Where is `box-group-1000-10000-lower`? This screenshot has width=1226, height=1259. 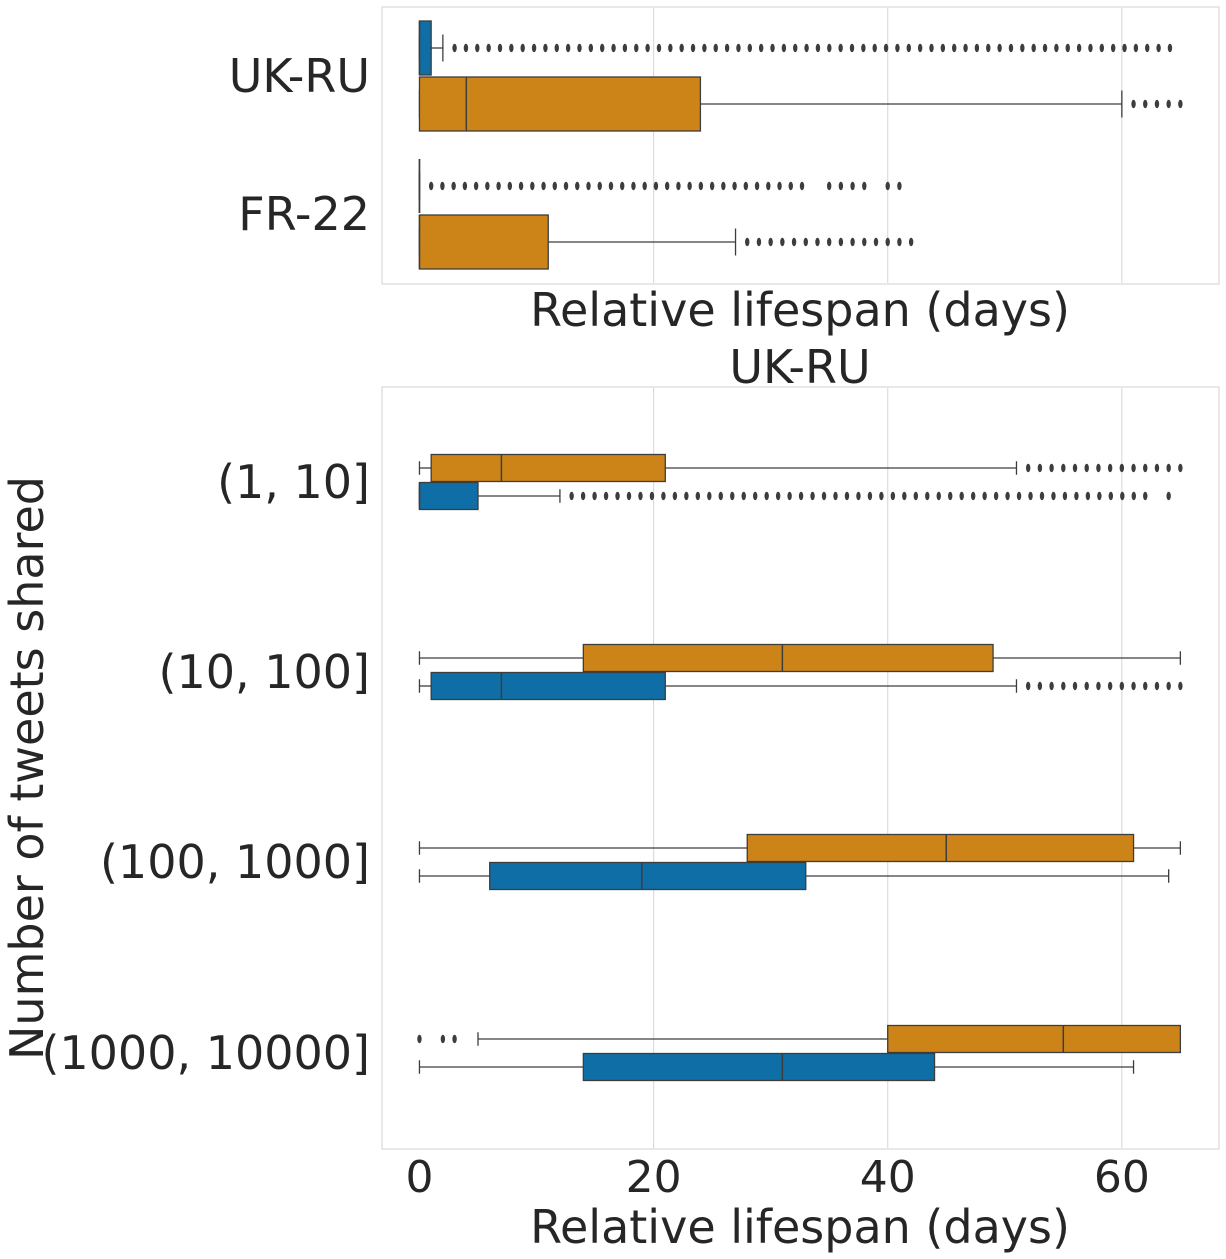 box-group-1000-10000-lower is located at coordinates (776, 1067).